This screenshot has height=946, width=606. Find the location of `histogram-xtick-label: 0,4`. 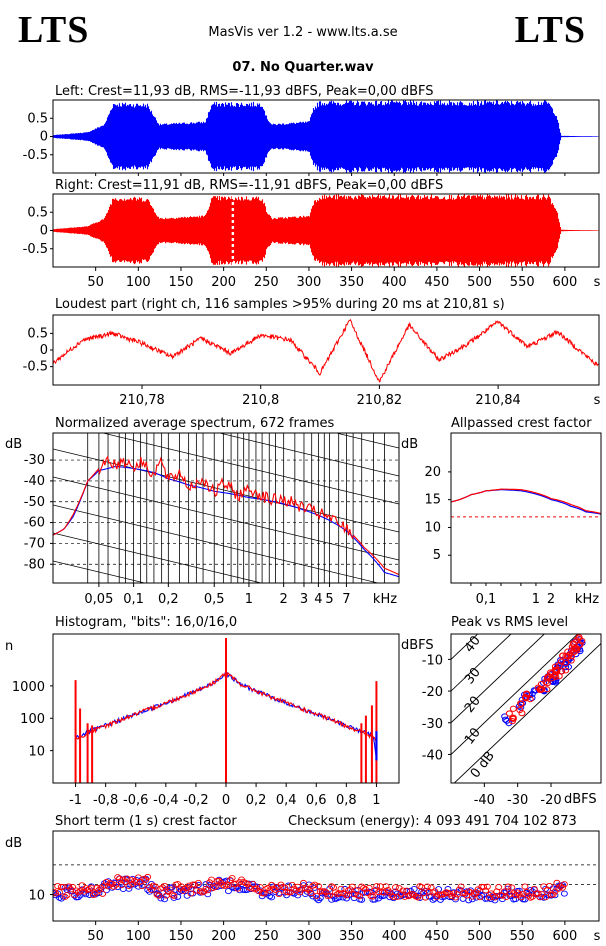

histogram-xtick-label: 0,4 is located at coordinates (286, 800).